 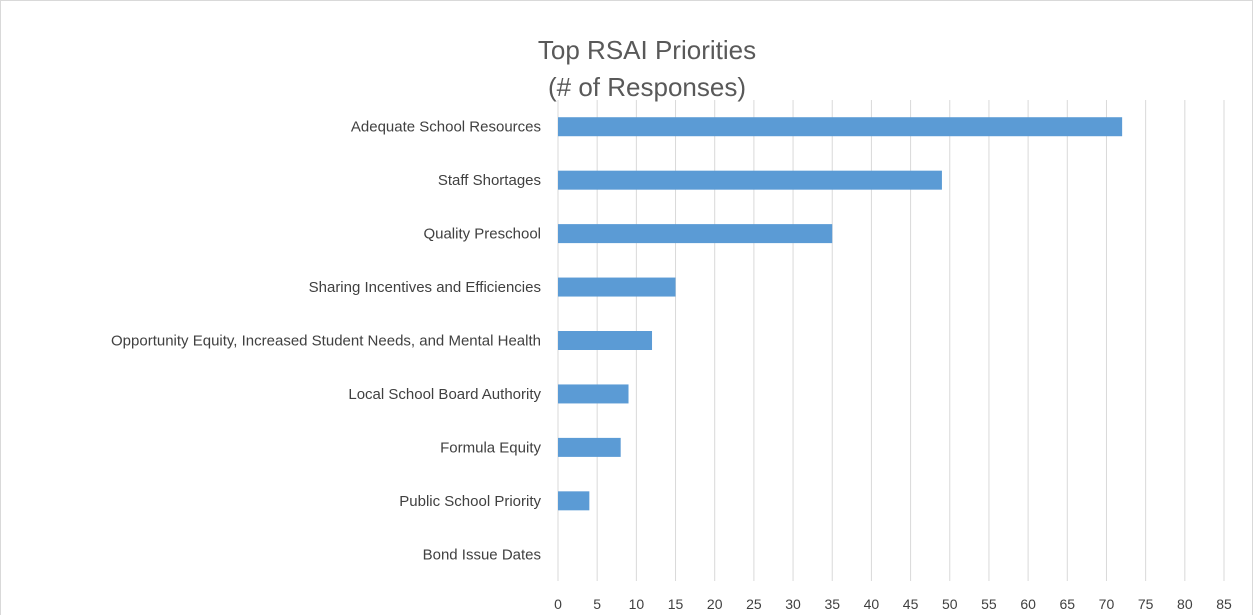 I want to click on chart-title: Top RSAI Priorities, so click(x=647, y=50).